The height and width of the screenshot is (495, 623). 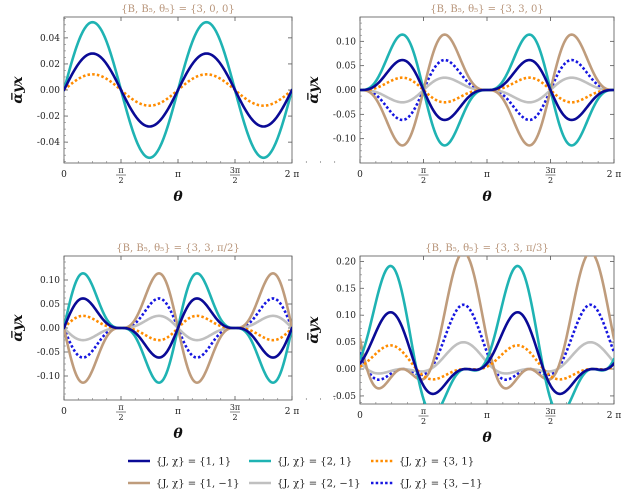 I want to click on y-tick-label: 0.02, so click(x=50, y=65).